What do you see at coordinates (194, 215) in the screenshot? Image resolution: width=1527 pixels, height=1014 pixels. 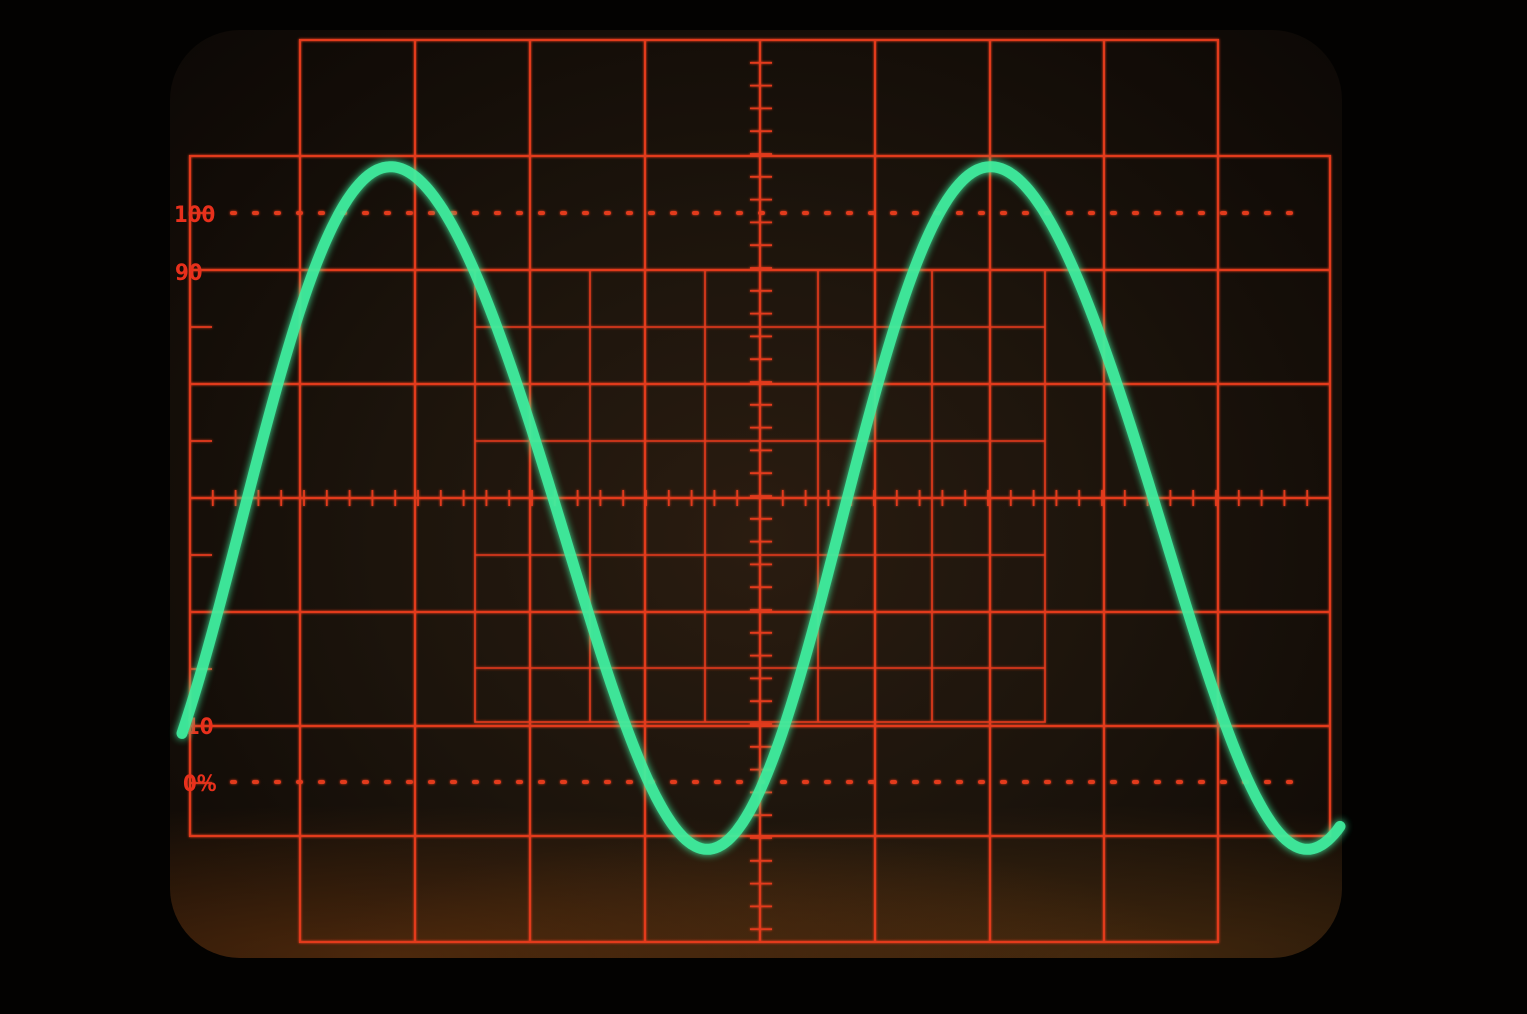 I see `label-100-percent: 100` at bounding box center [194, 215].